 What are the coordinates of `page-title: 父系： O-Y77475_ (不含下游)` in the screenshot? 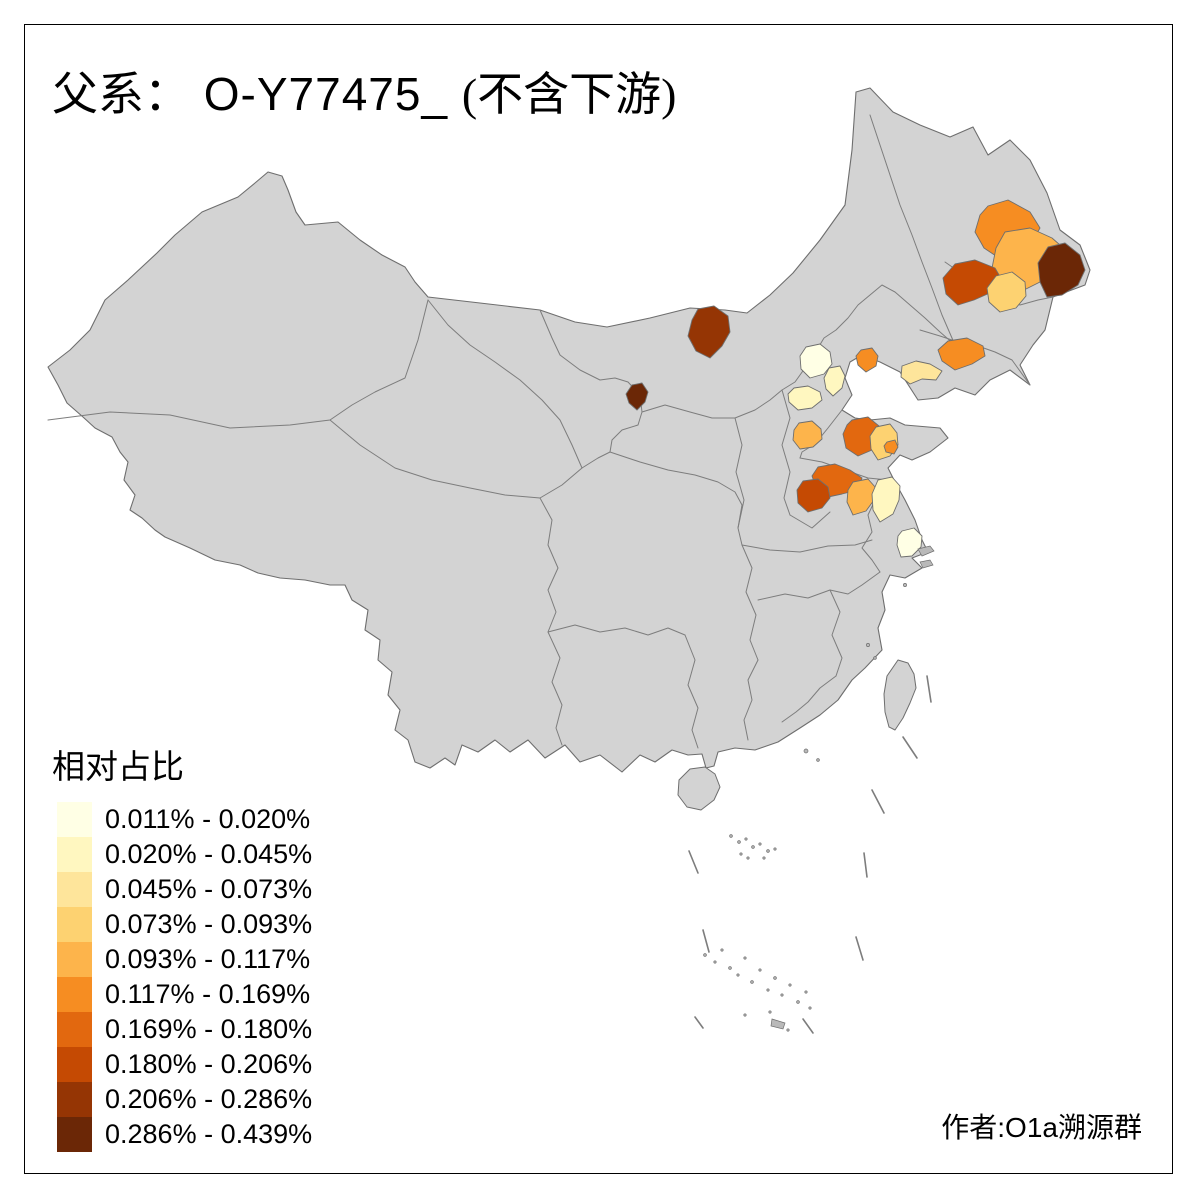 It's located at (364, 91).